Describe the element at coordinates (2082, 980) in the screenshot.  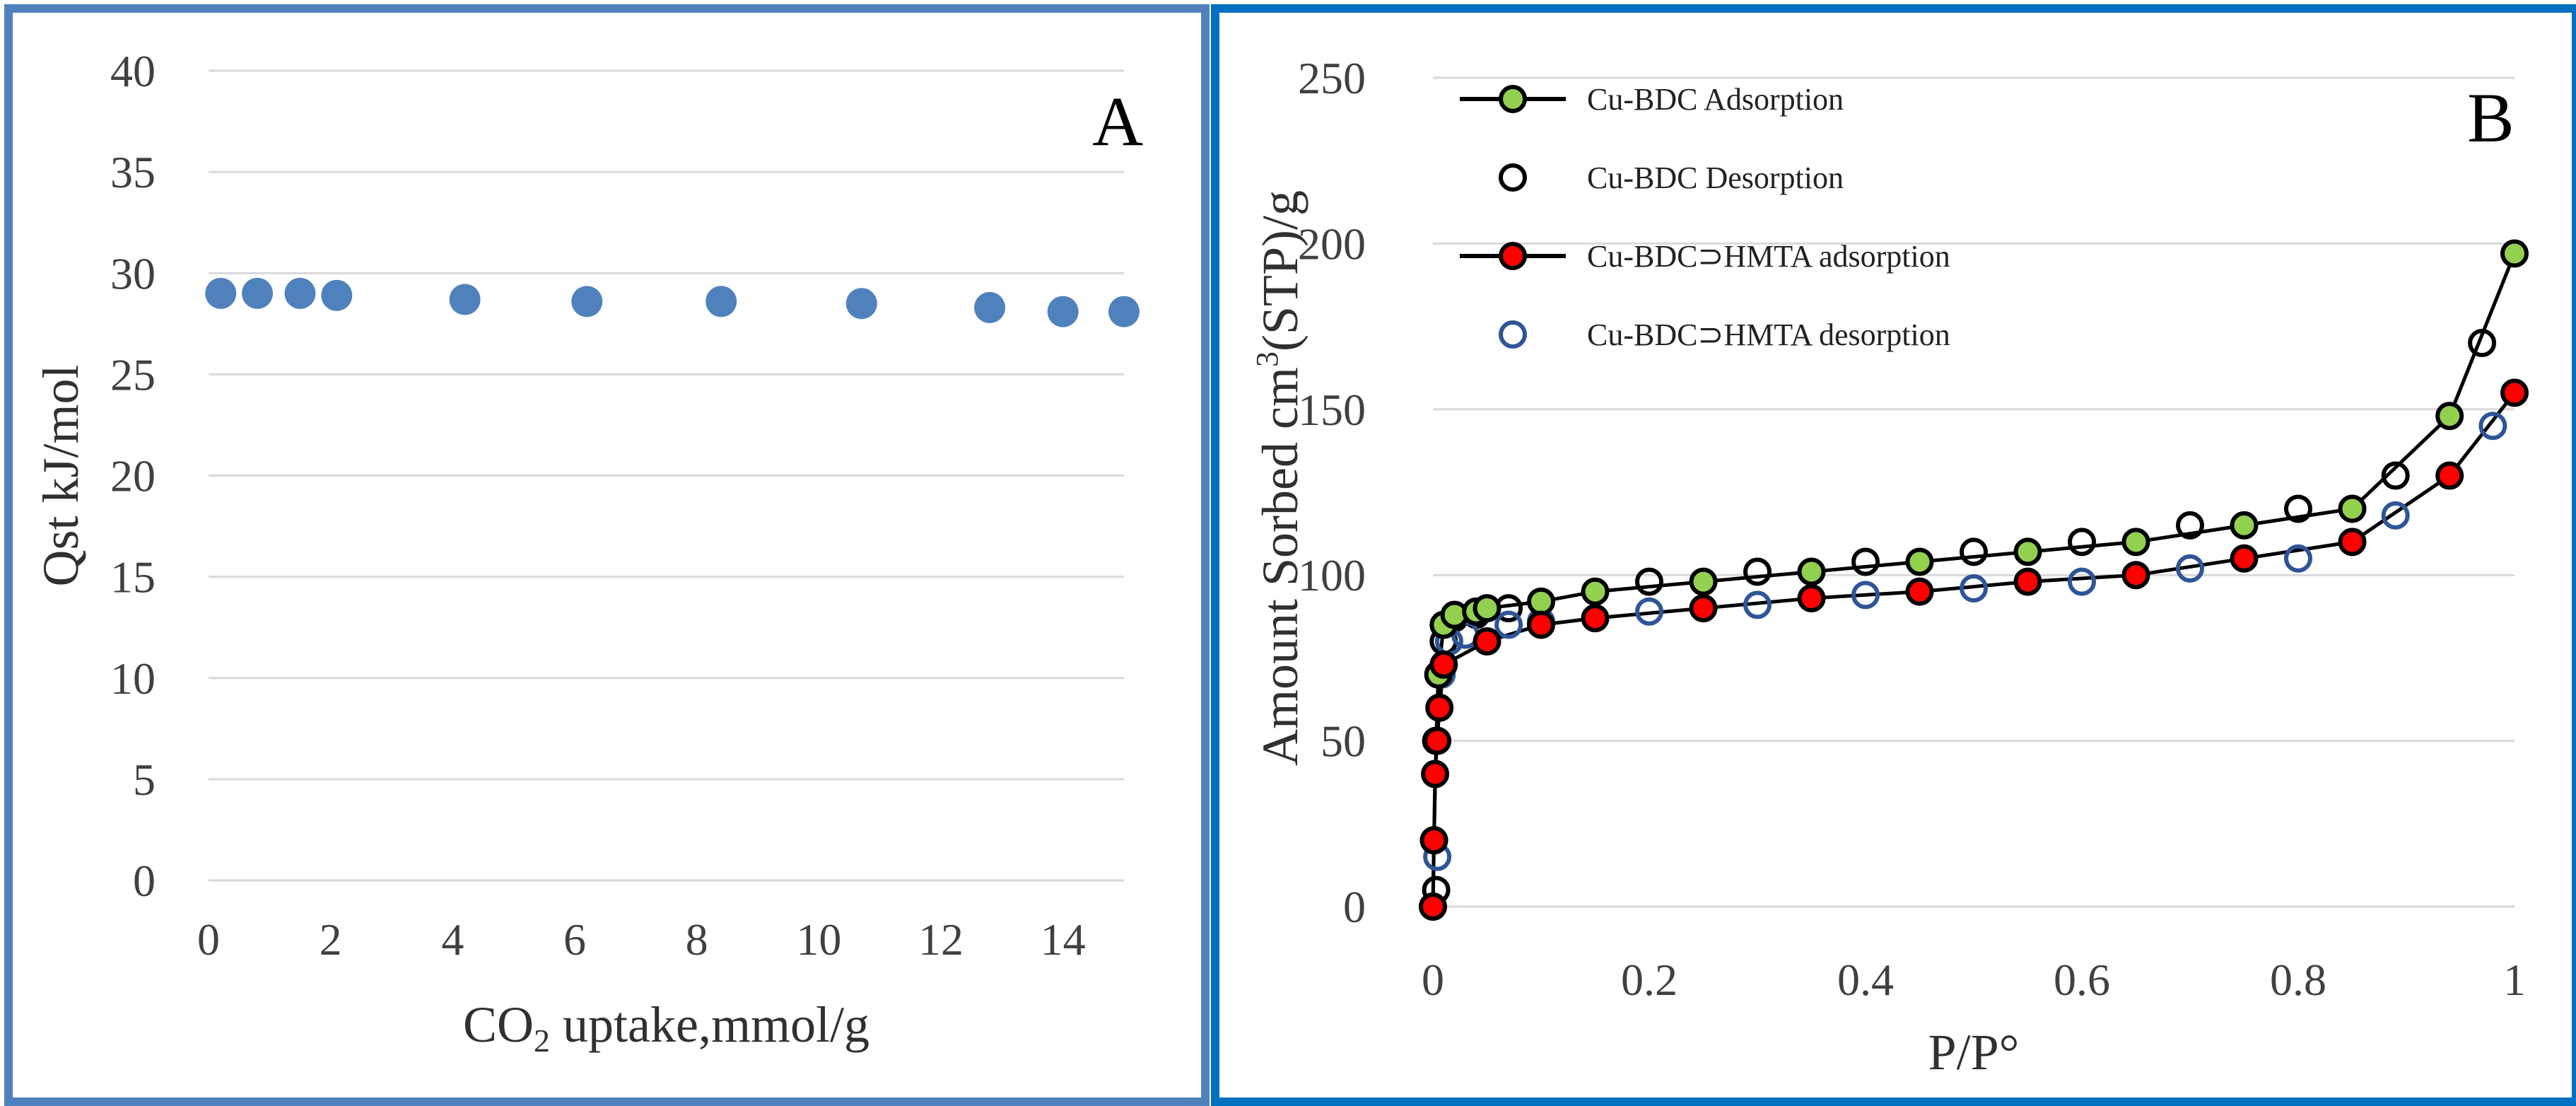
I see `x-tick-label: 0.6` at that location.